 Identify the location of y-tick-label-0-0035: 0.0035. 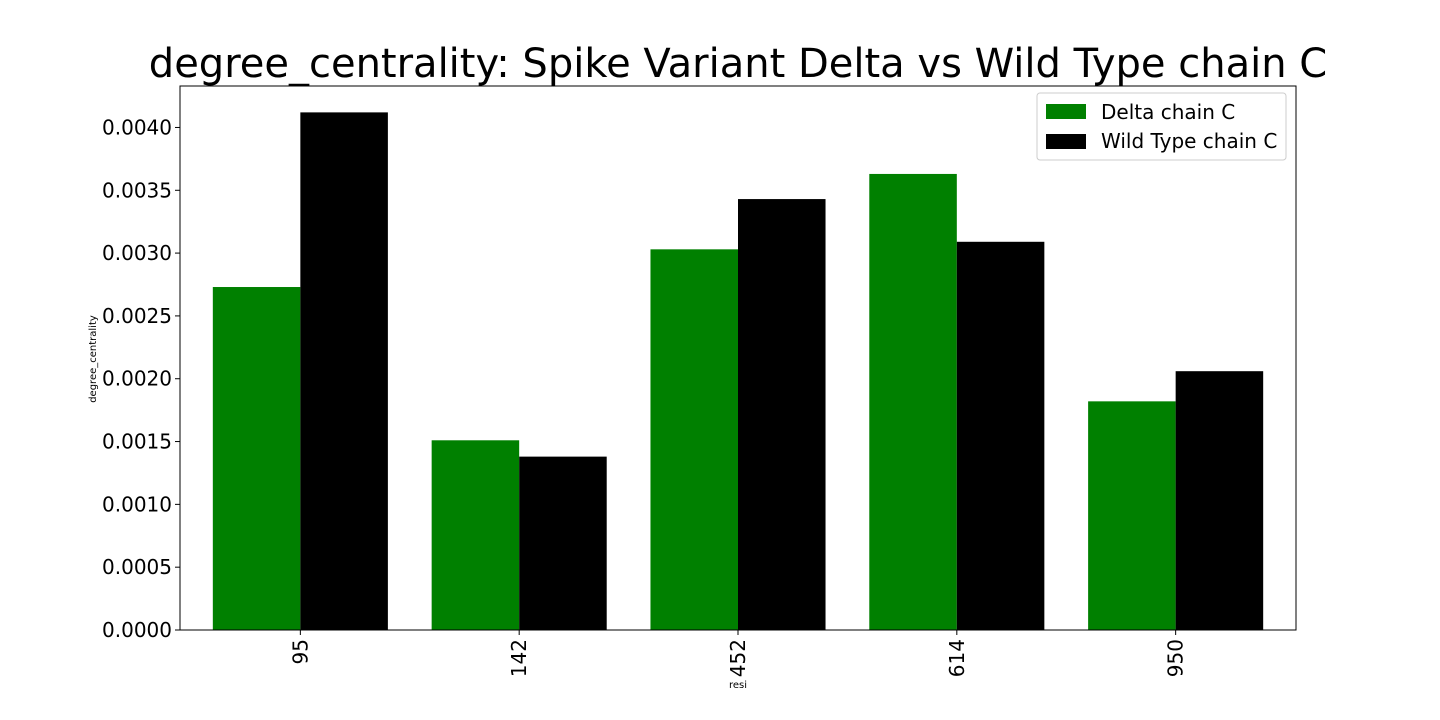
(137, 190).